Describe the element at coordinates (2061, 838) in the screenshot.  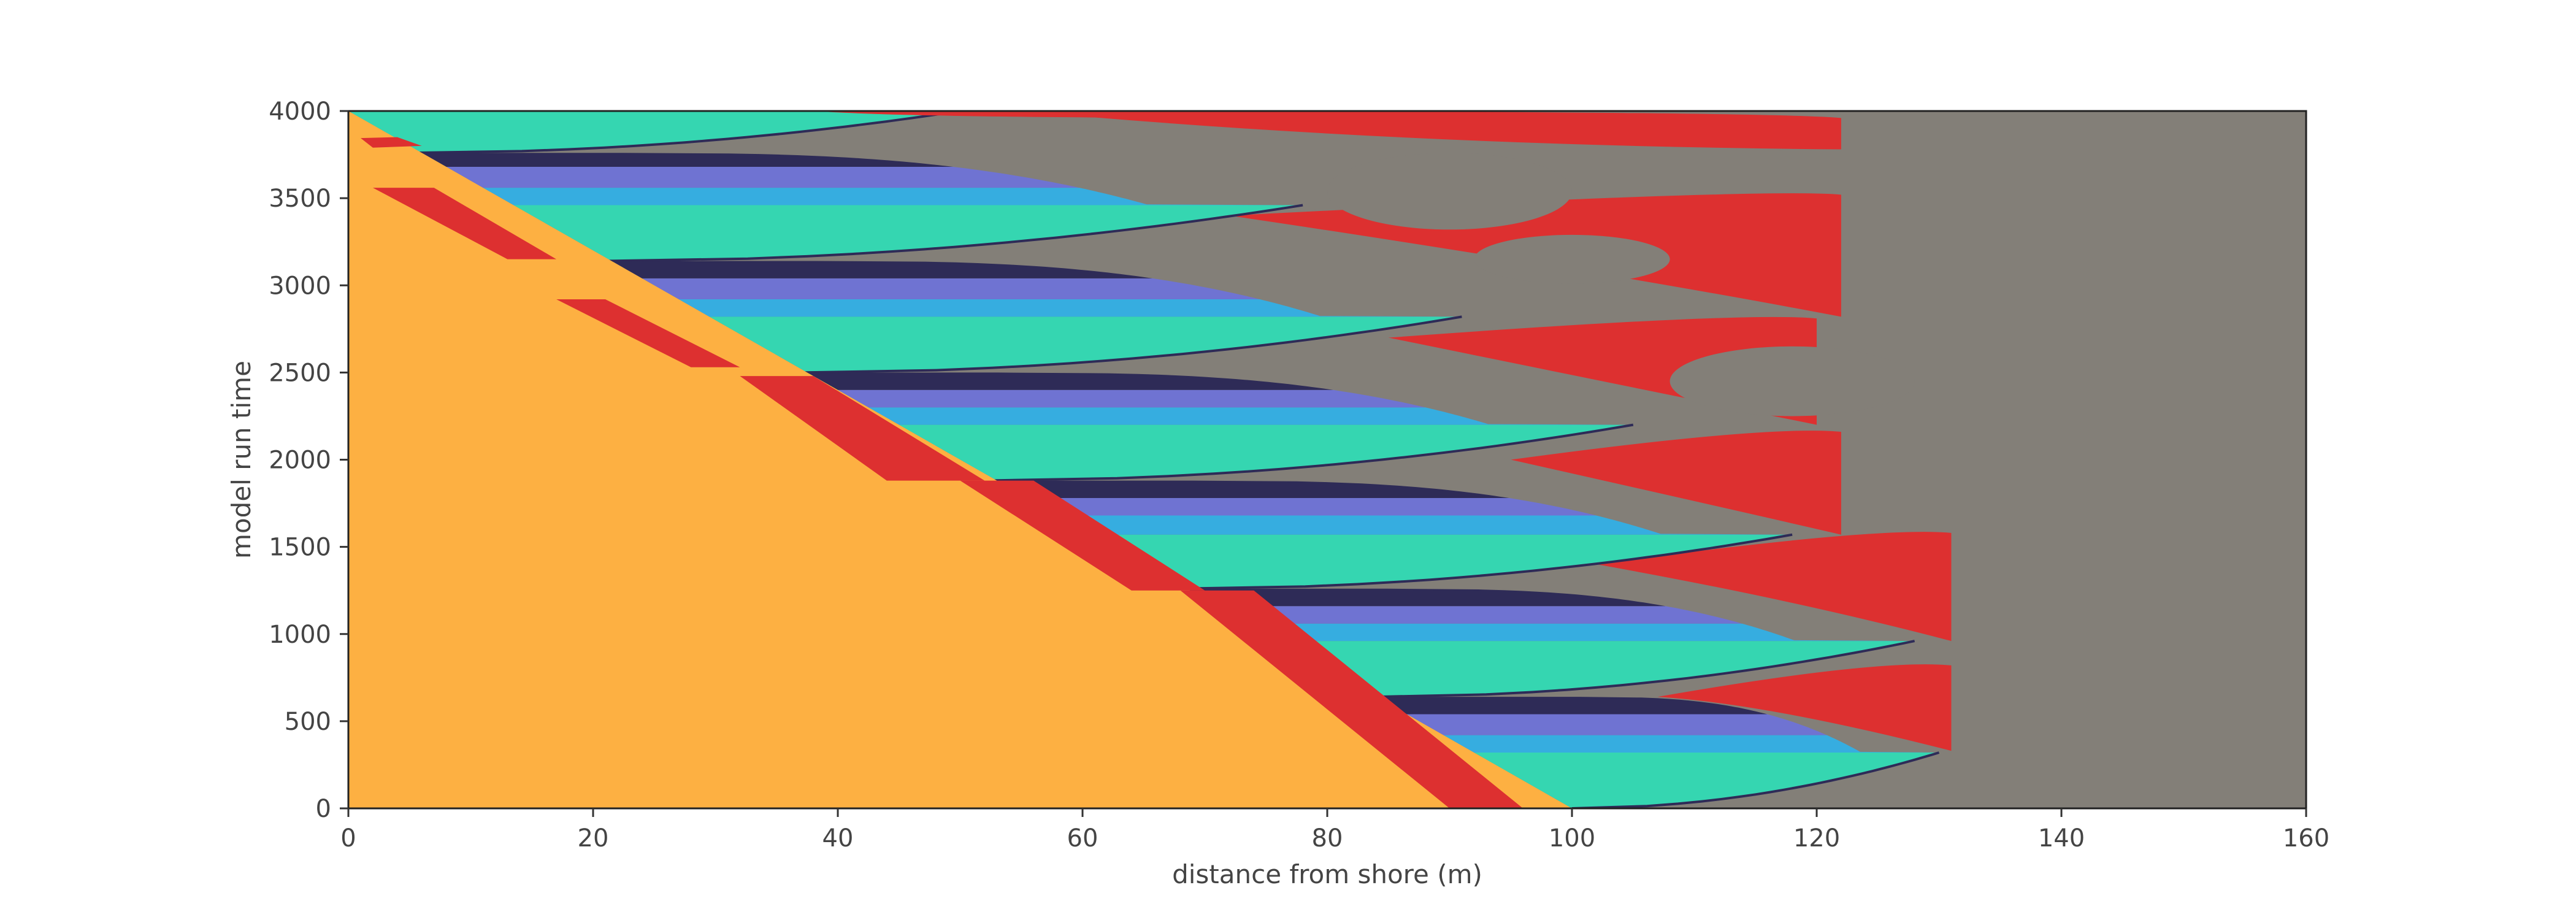
I see `x-tick-label: 140` at that location.